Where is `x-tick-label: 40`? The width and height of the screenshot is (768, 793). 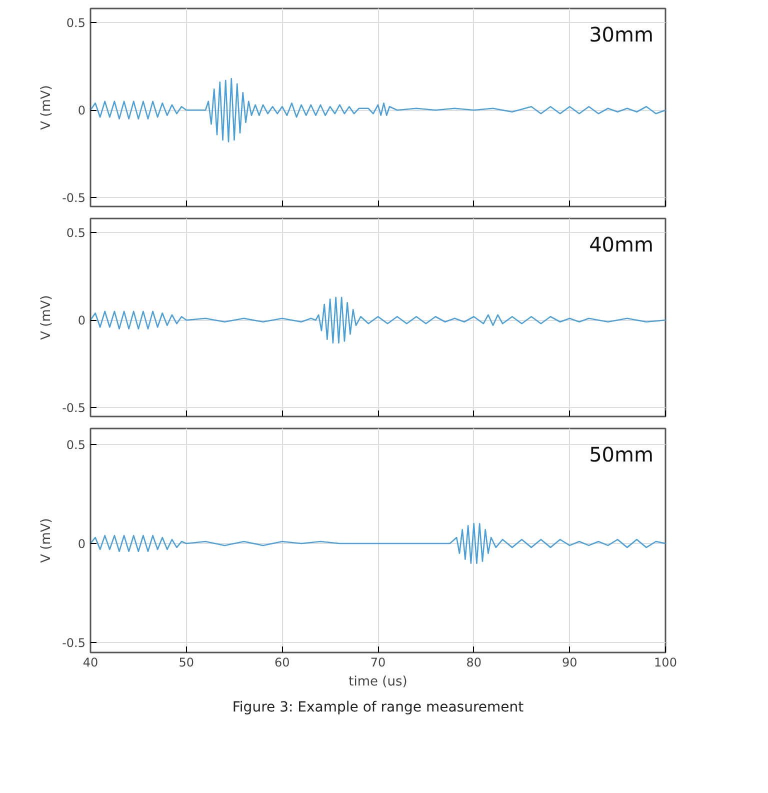
x-tick-label: 40 is located at coordinates (90, 663).